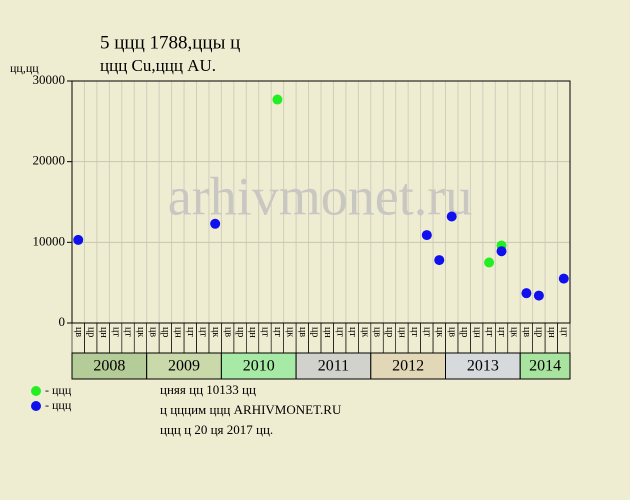 The height and width of the screenshot is (500, 630). Describe the element at coordinates (564, 338) in the screenshot. I see `month-cell` at that location.